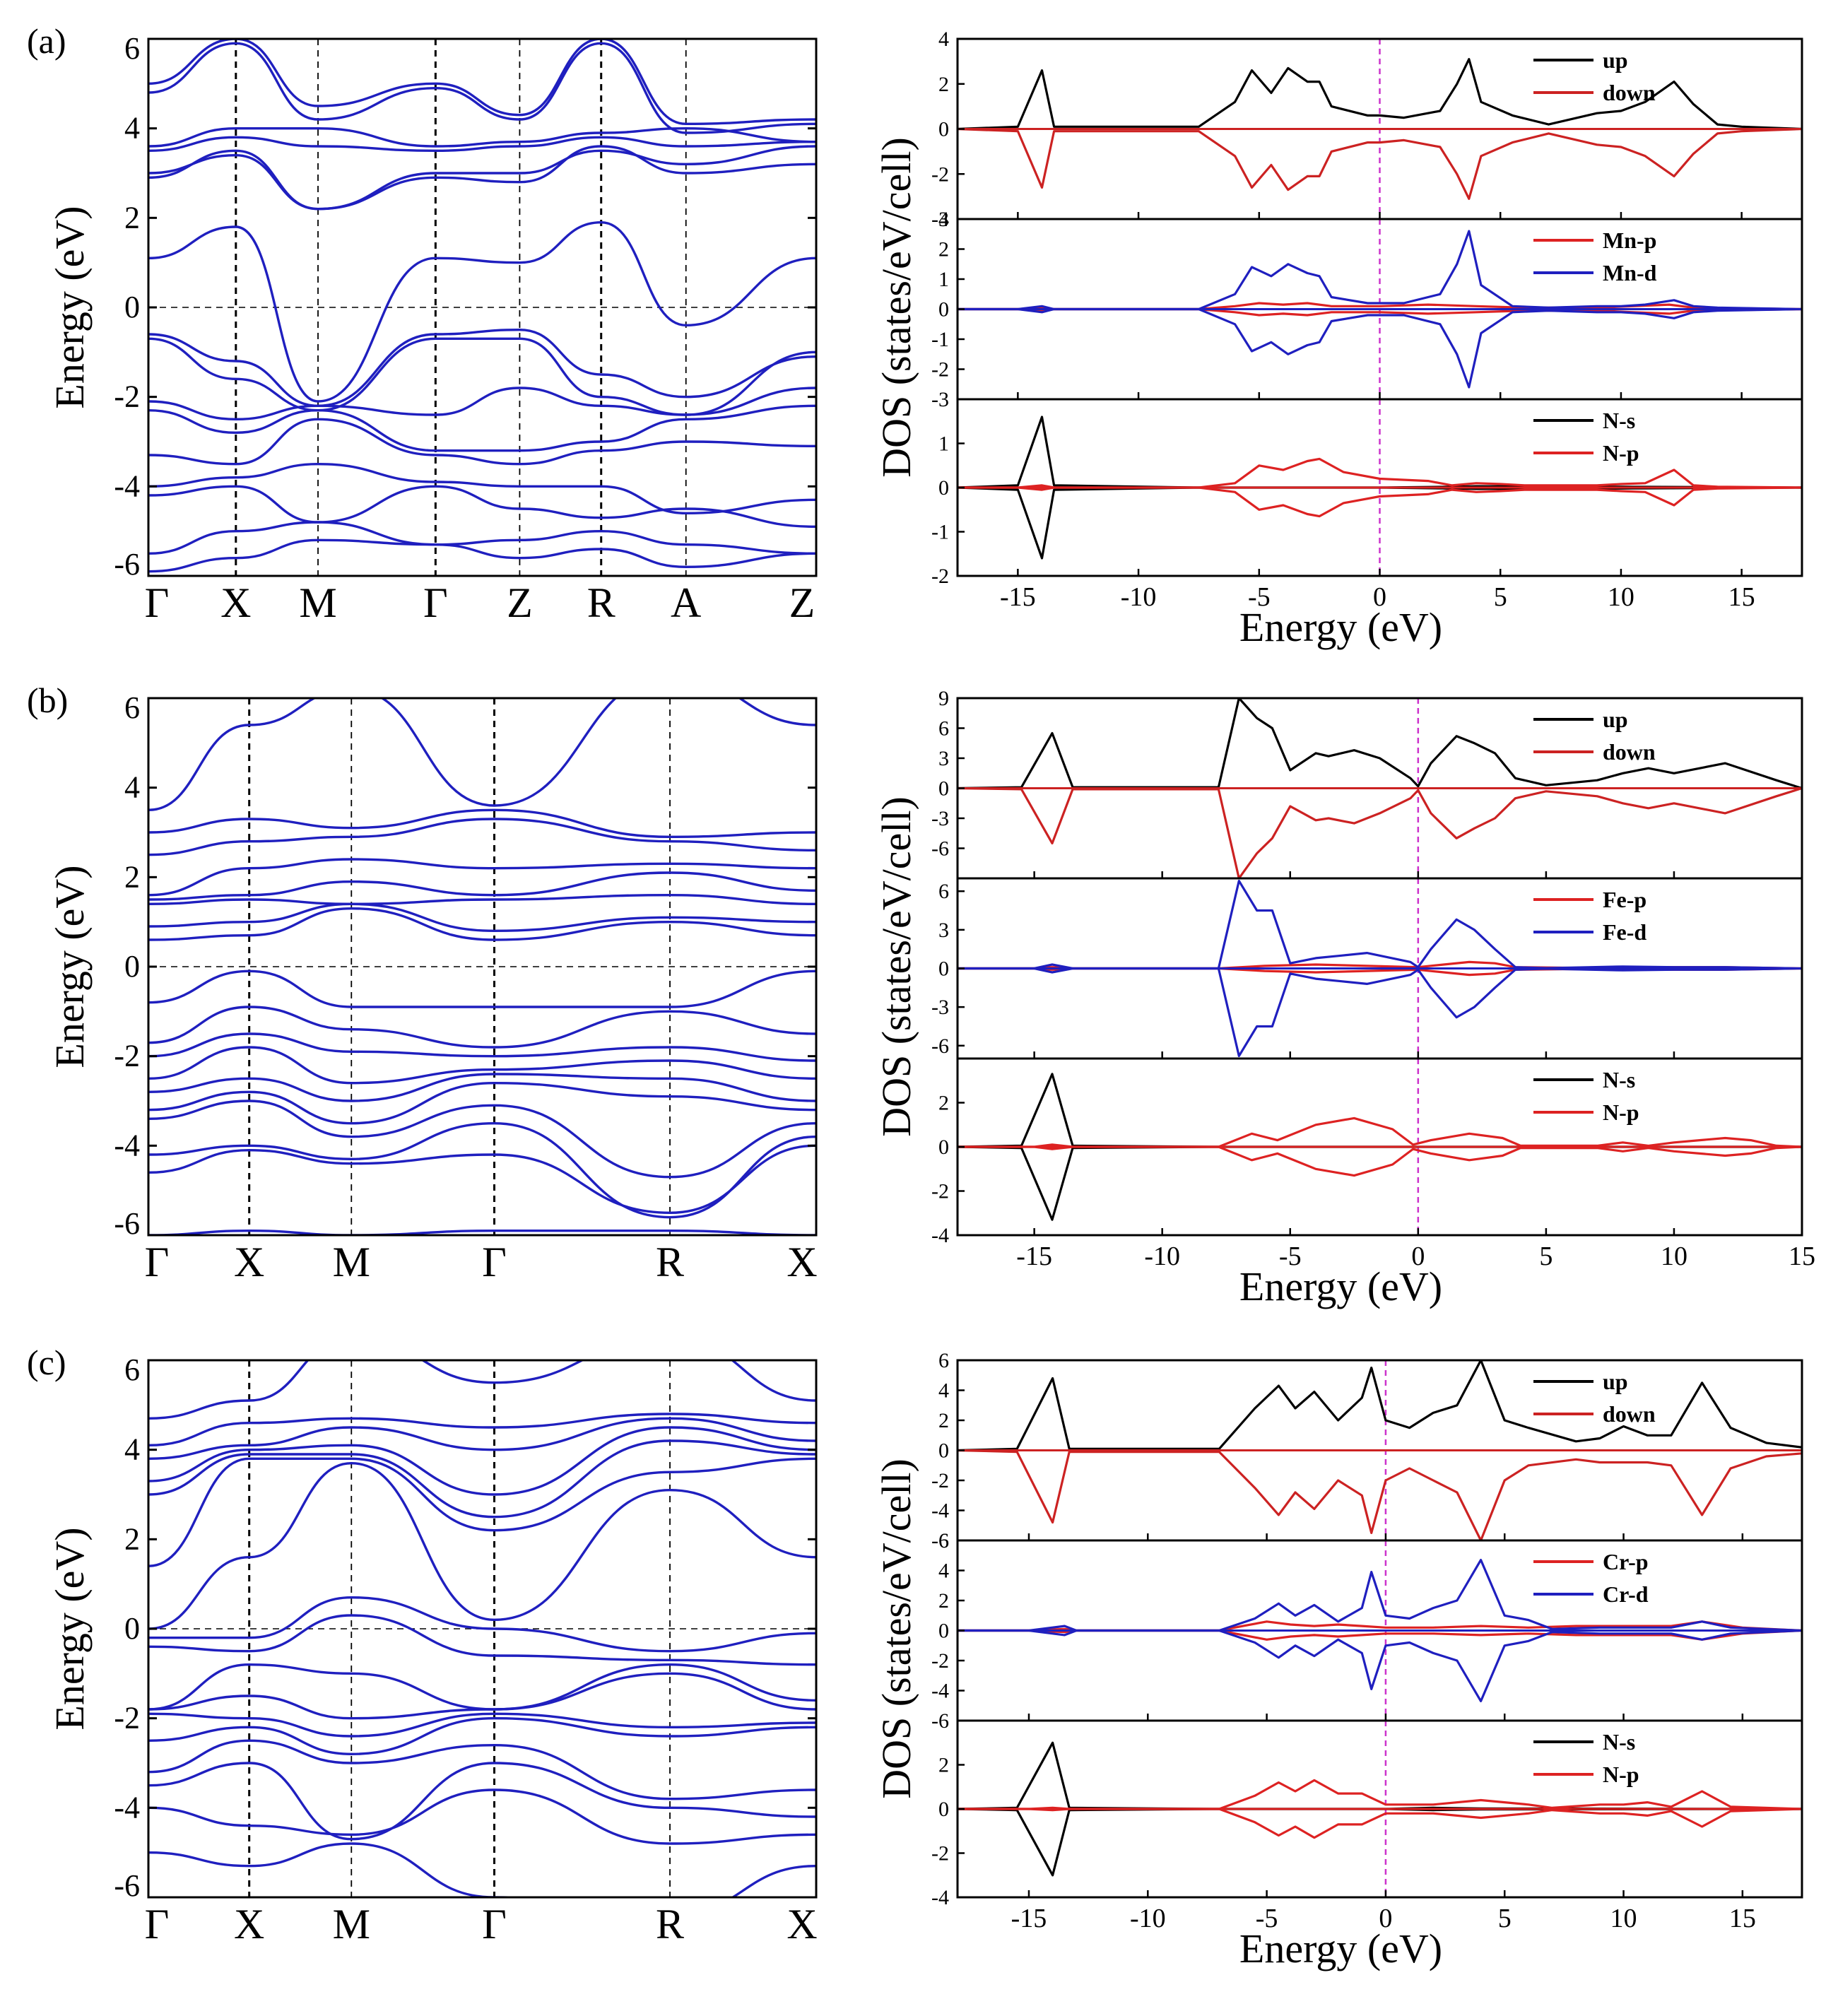 This screenshot has width=1838, height=2016. What do you see at coordinates (1626, 1561) in the screenshot?
I see `legend-label: Cr-p` at bounding box center [1626, 1561].